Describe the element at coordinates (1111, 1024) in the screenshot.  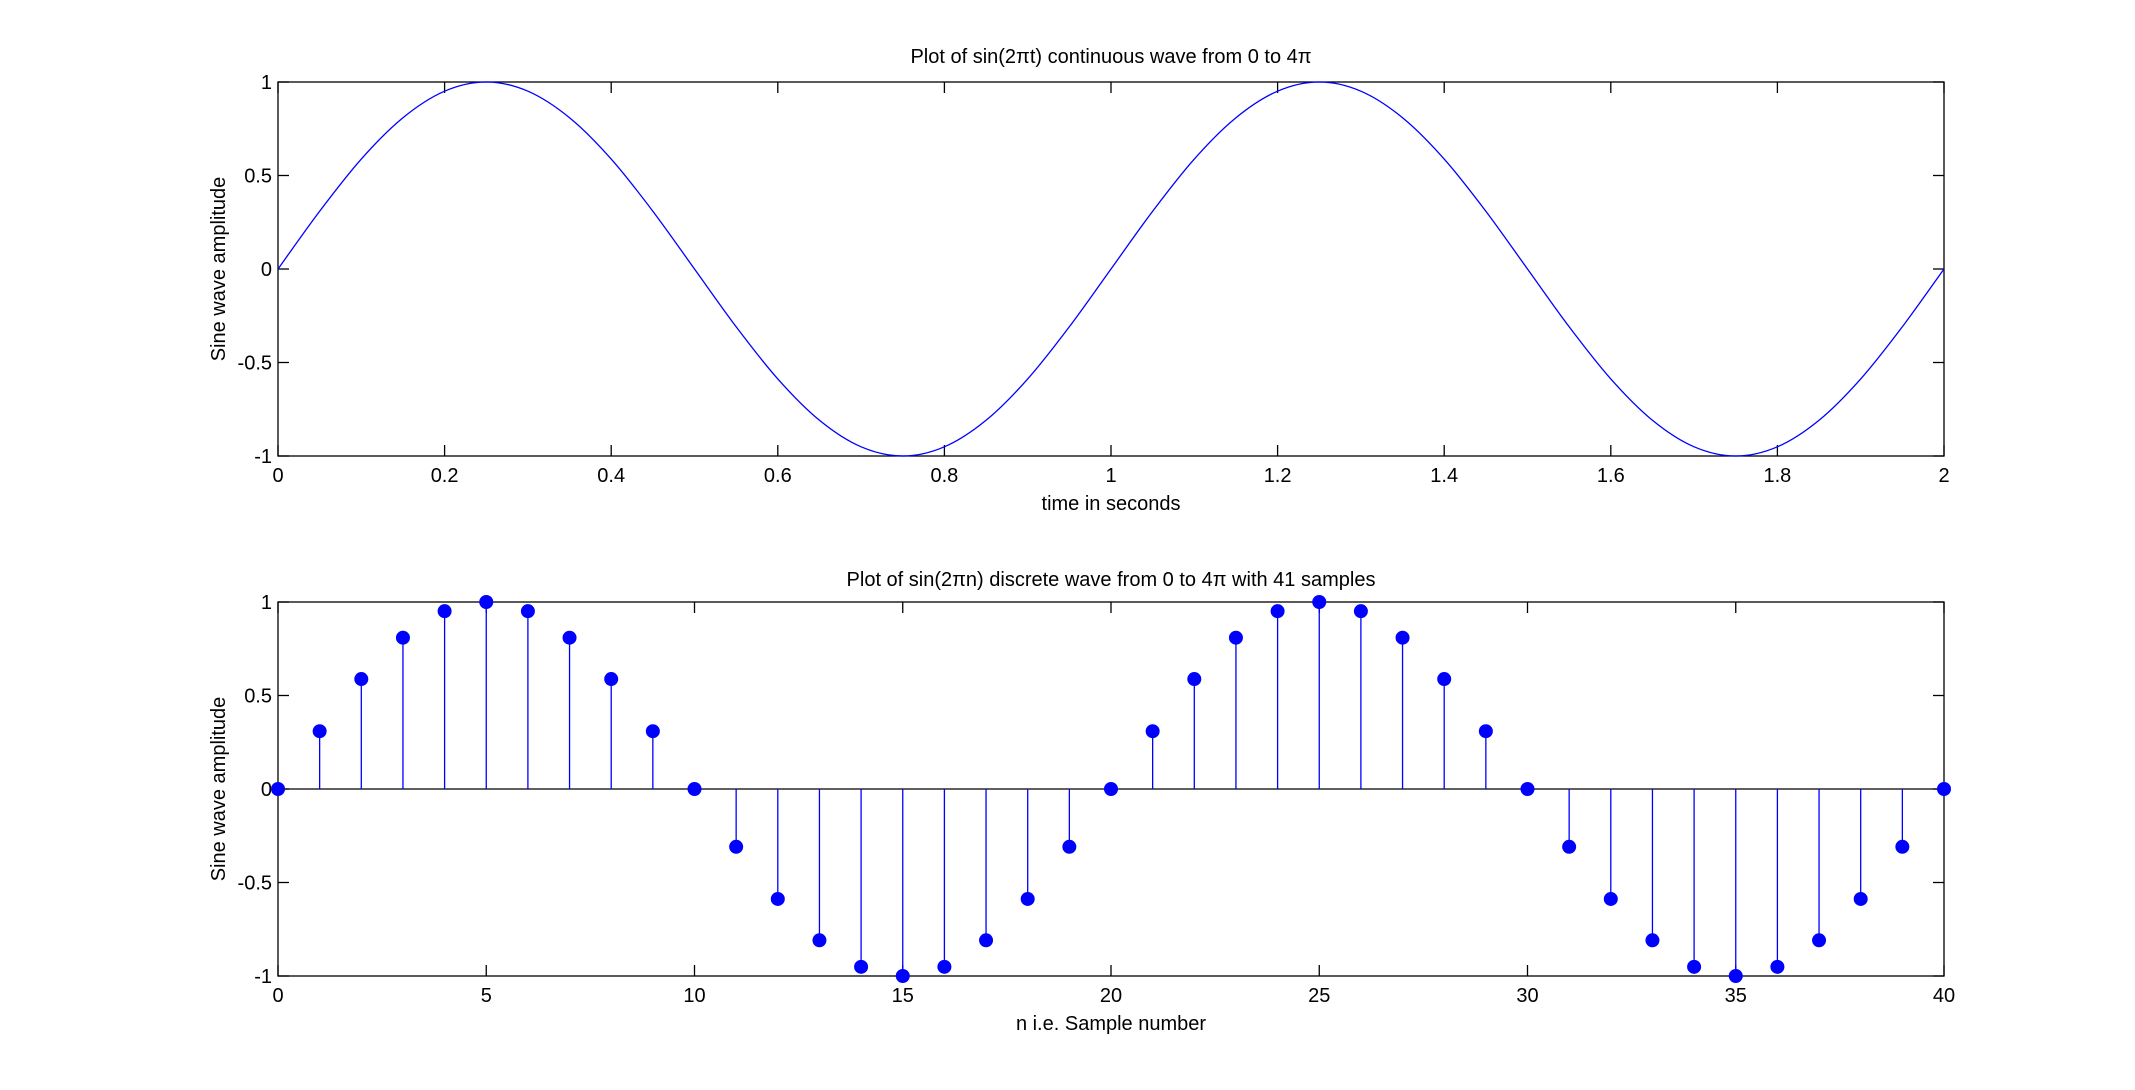
I see `discrete-x-axis-label: n i.e. Sample number` at that location.